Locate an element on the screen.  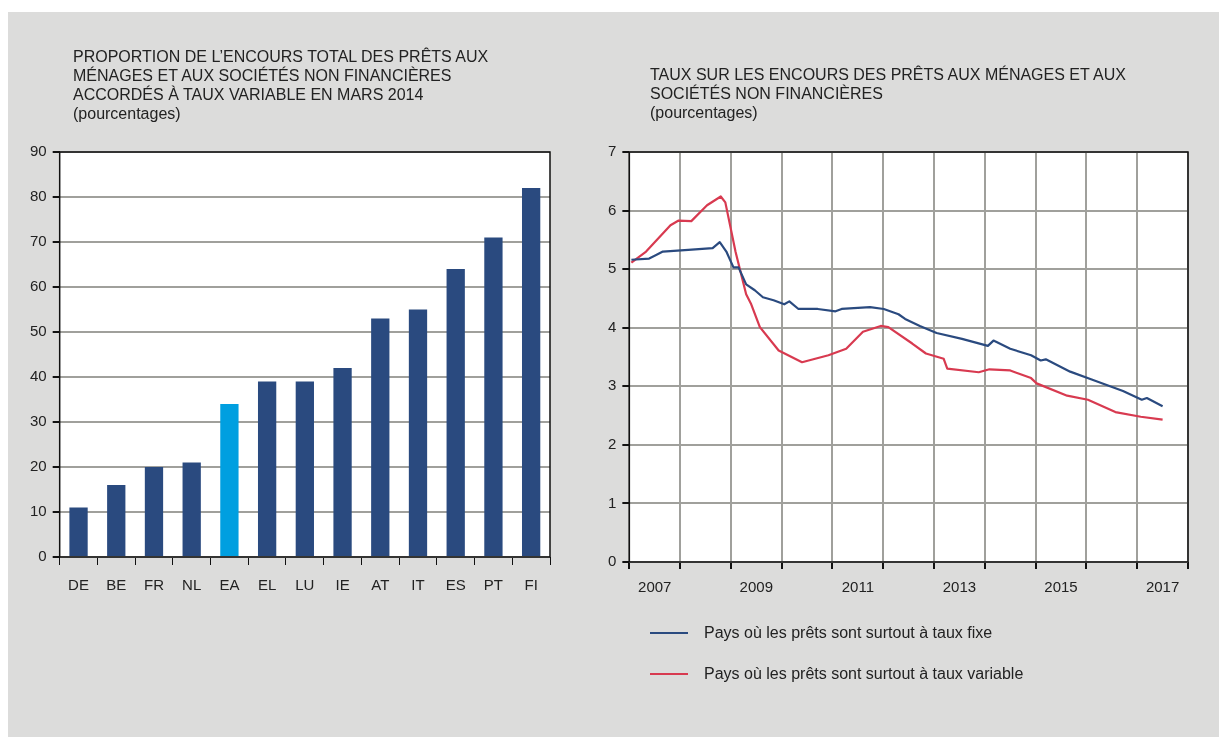
x-tick-label: EA is located at coordinates (229, 585).